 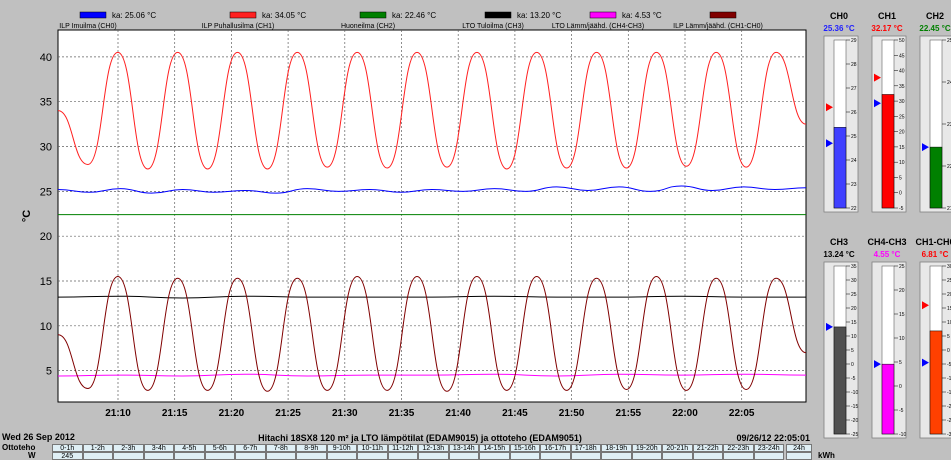 I want to click on energy-hour-header: 18-19h, so click(x=616, y=448).